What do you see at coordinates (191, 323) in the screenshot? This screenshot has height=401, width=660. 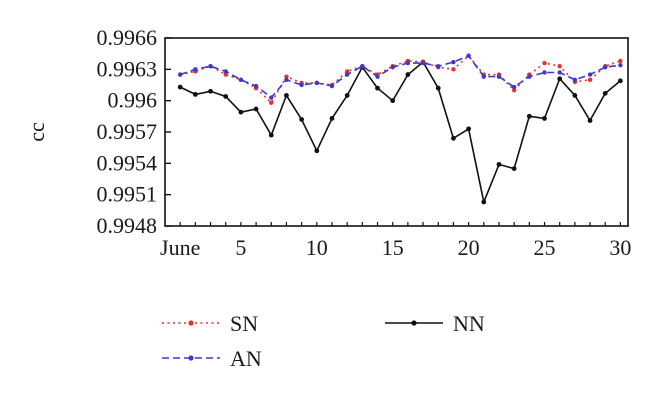 I see `legend-marker-sn` at bounding box center [191, 323].